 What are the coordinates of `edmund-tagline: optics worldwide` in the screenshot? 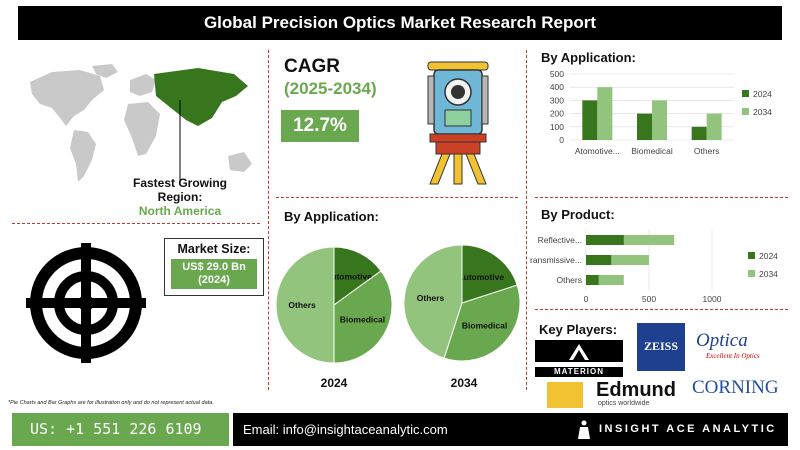 It's located at (624, 403).